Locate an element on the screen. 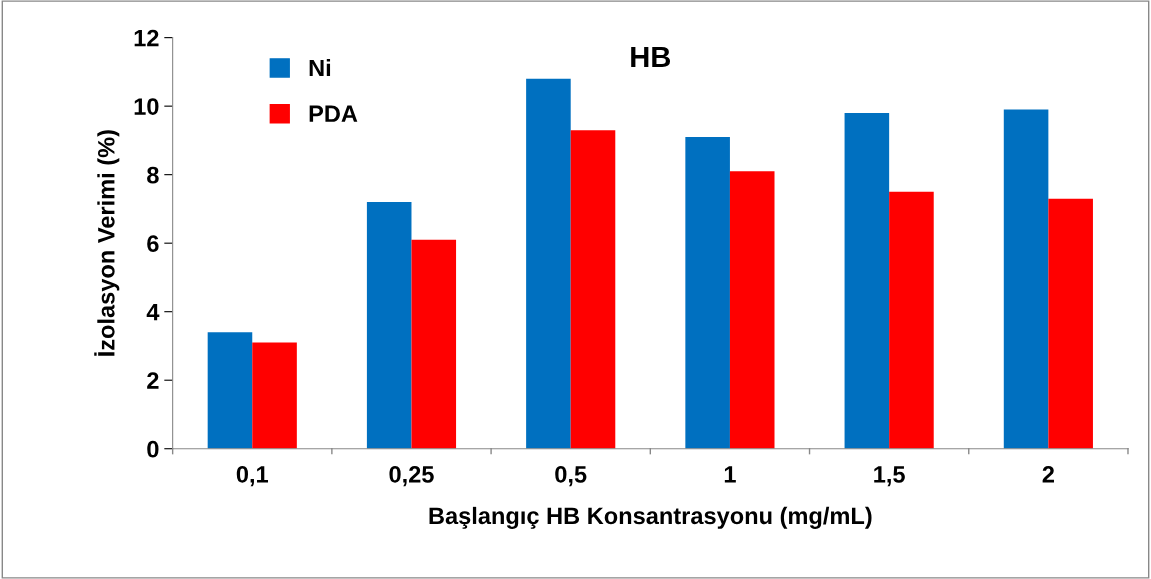 This screenshot has width=1151, height=579. y-tick-label: 0 is located at coordinates (153, 449).